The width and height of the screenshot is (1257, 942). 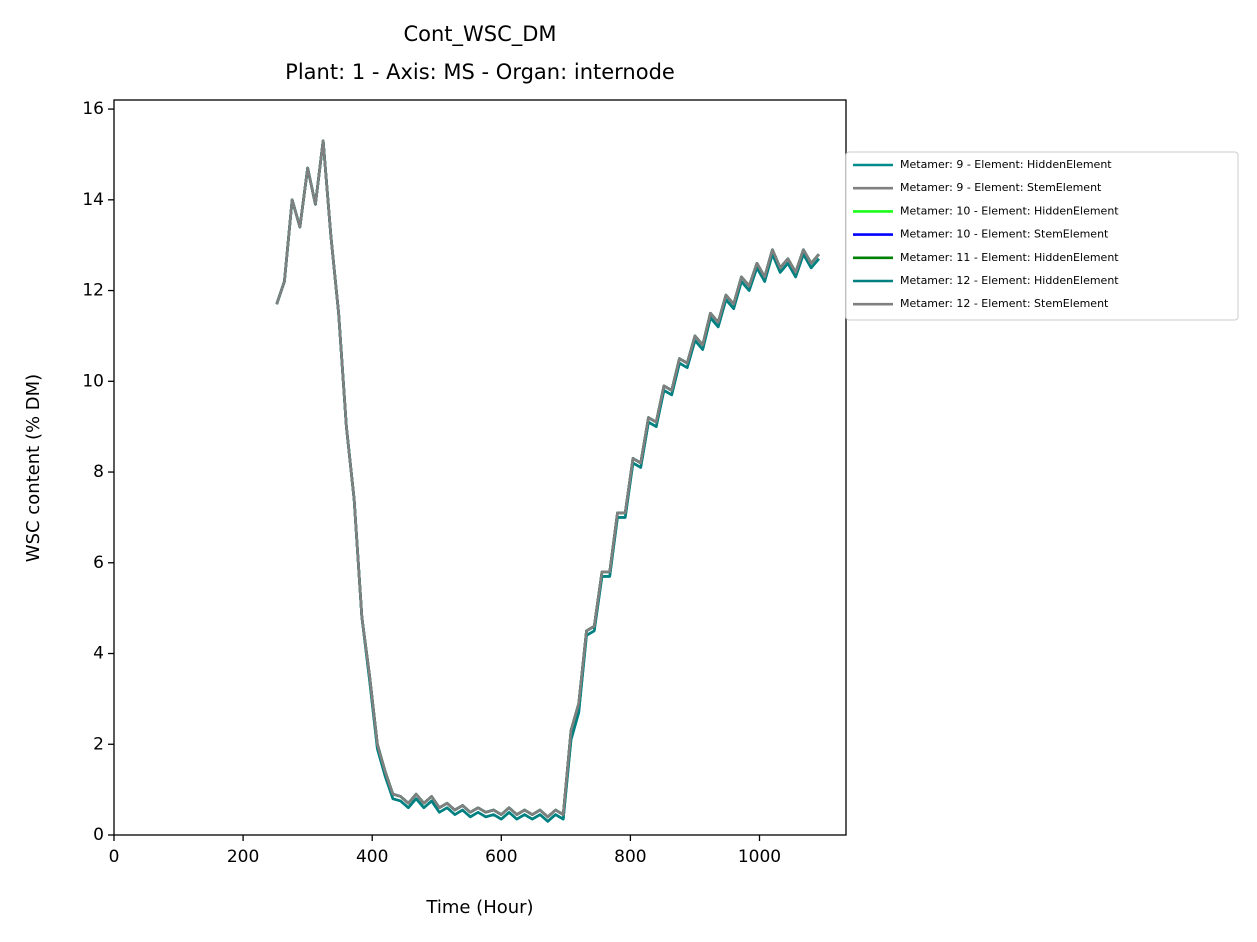 What do you see at coordinates (1001, 187) in the screenshot?
I see `legend-label: Metamer: 9 - Element: StemElement` at bounding box center [1001, 187].